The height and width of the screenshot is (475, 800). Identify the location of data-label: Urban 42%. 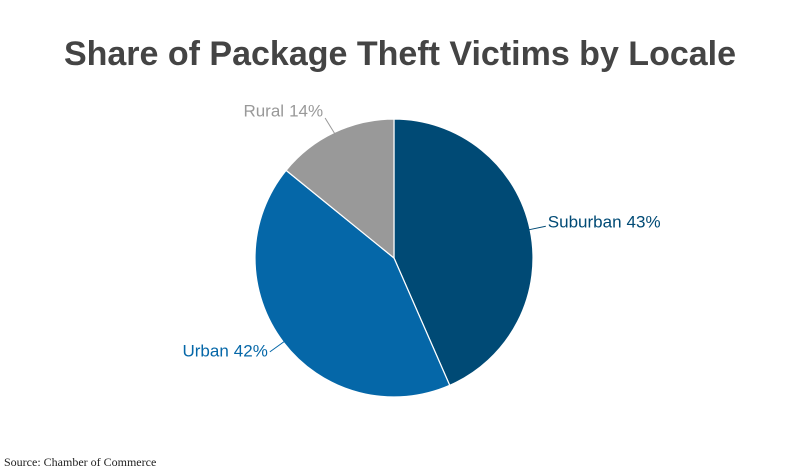
(224, 351).